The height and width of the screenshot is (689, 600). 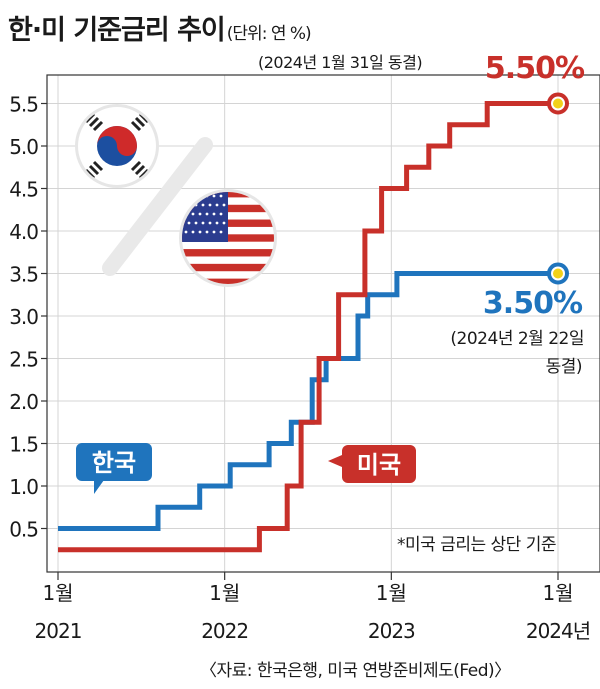 I want to click on korea-callout: 한국, so click(x=114, y=468).